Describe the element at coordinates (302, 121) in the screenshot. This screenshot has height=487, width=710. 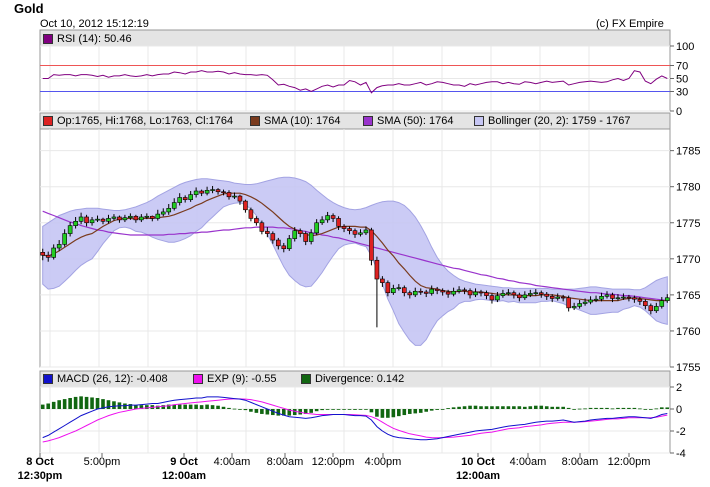
I see `sma10-legend-label: SMA (10): 1764` at that location.